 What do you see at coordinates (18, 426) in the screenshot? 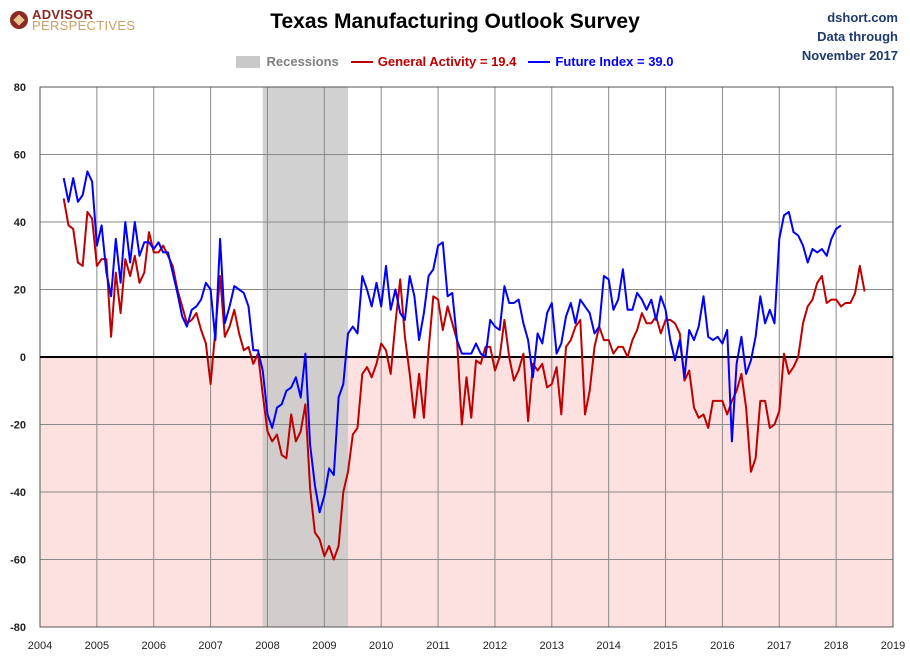
I see `y-tick-label: -20` at bounding box center [18, 426].